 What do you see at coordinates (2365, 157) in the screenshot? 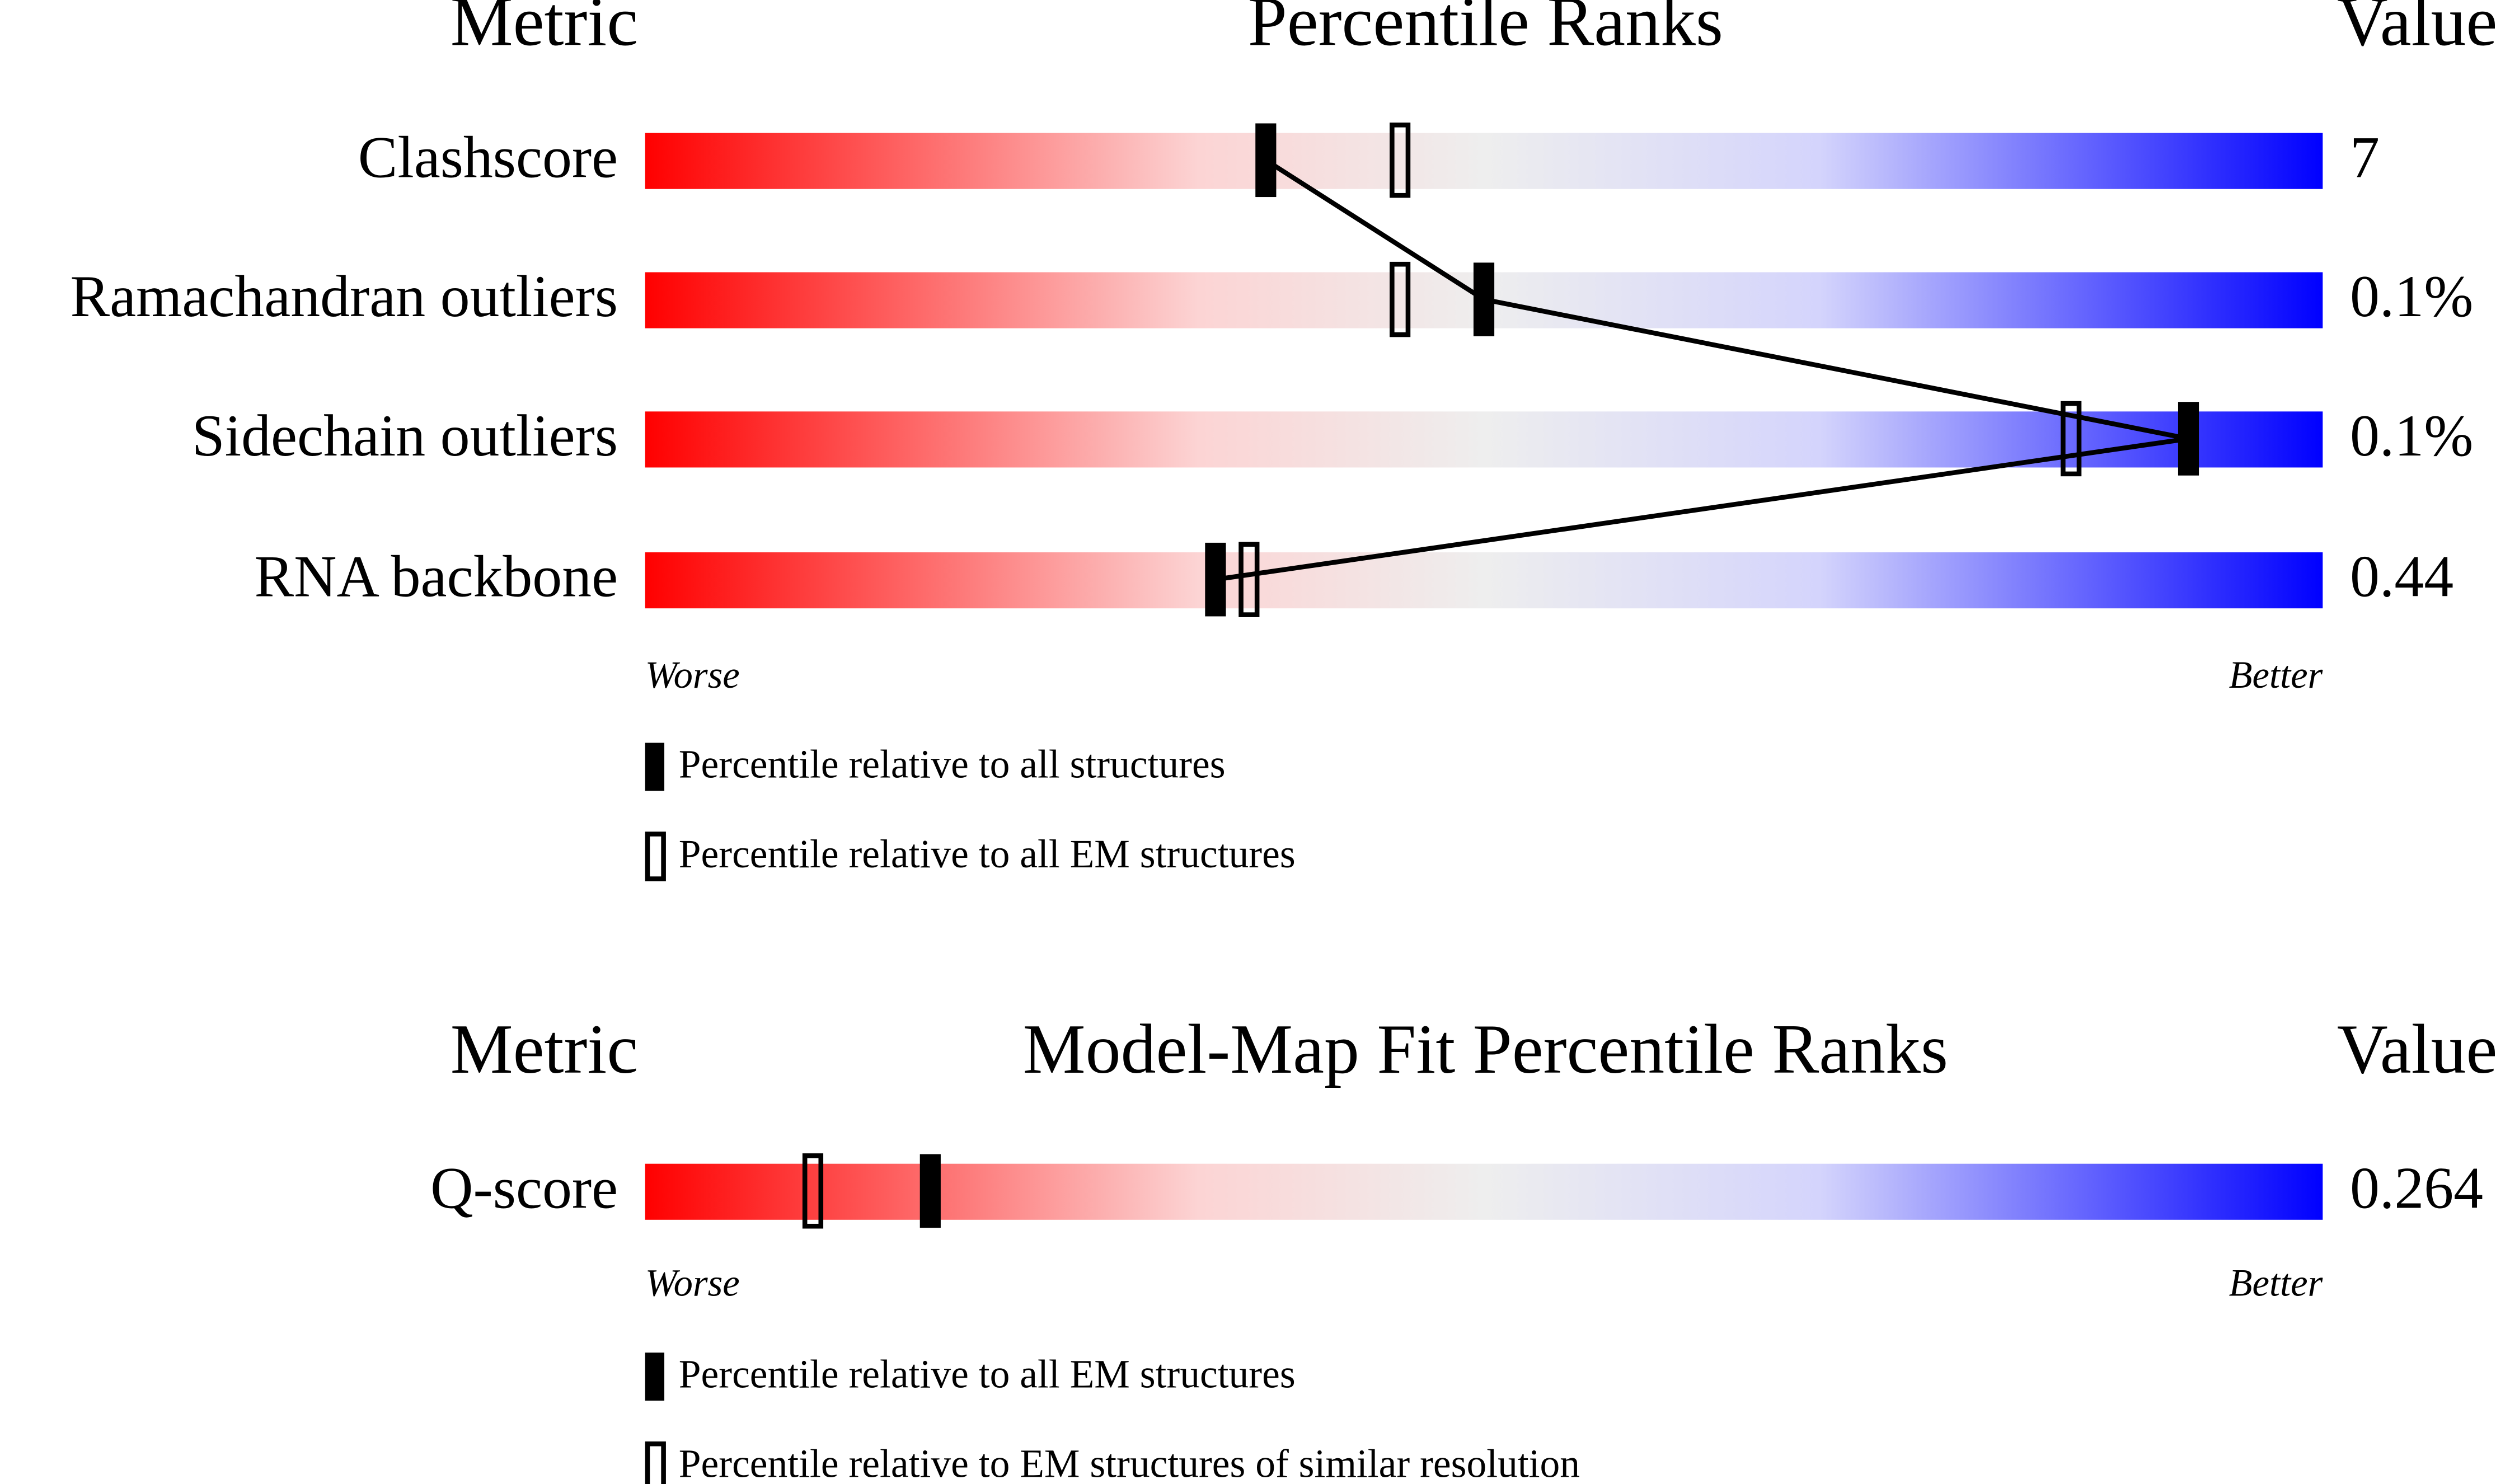
I see `metric-value: 7` at bounding box center [2365, 157].